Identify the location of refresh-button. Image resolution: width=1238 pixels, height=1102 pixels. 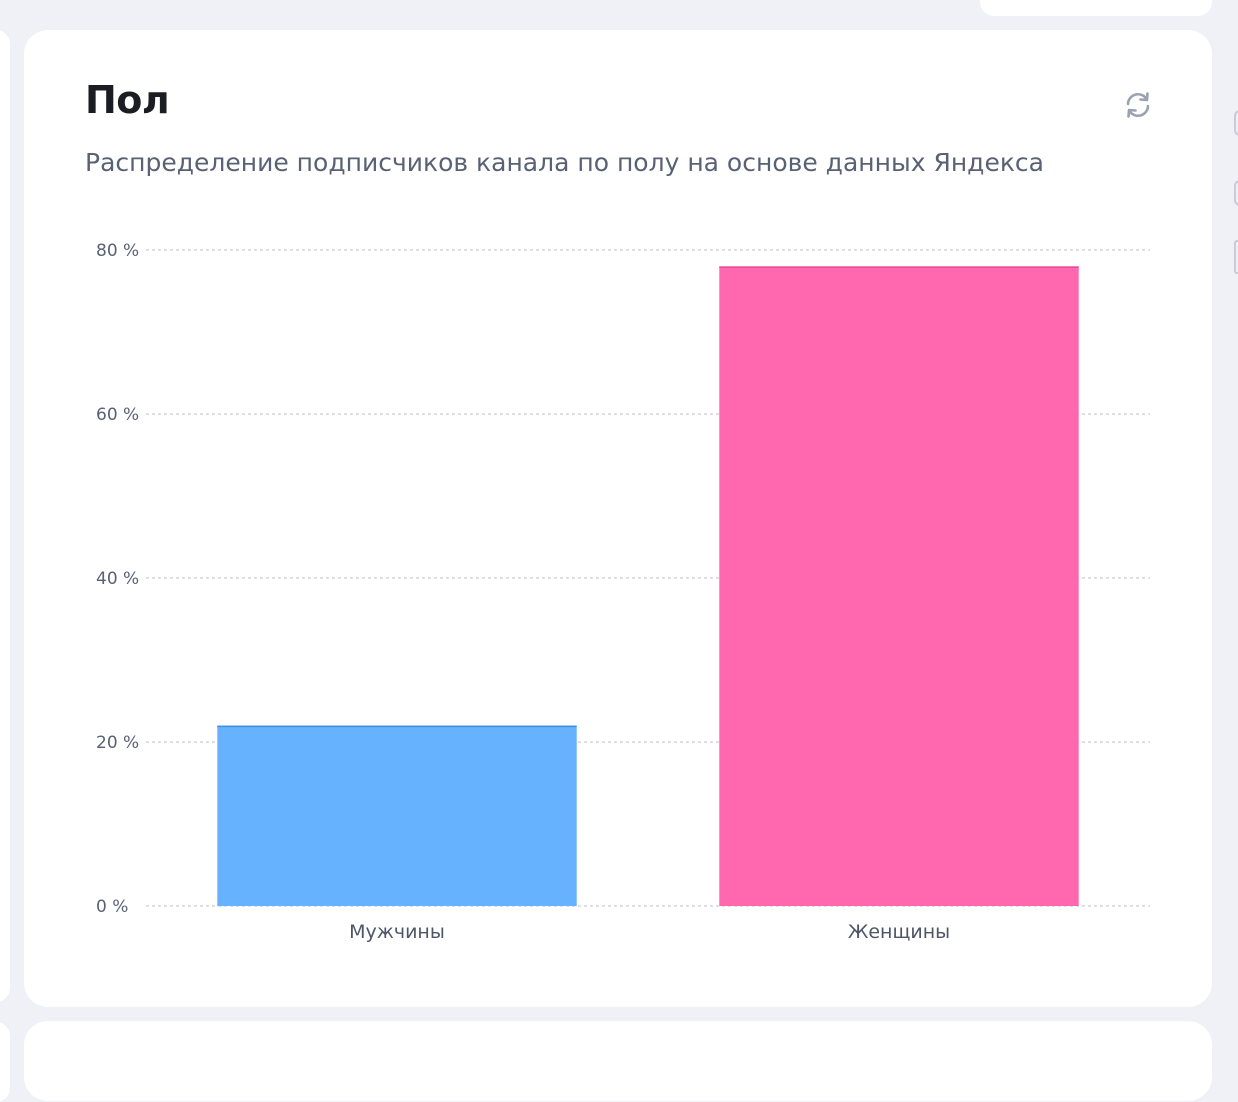
(1138, 105).